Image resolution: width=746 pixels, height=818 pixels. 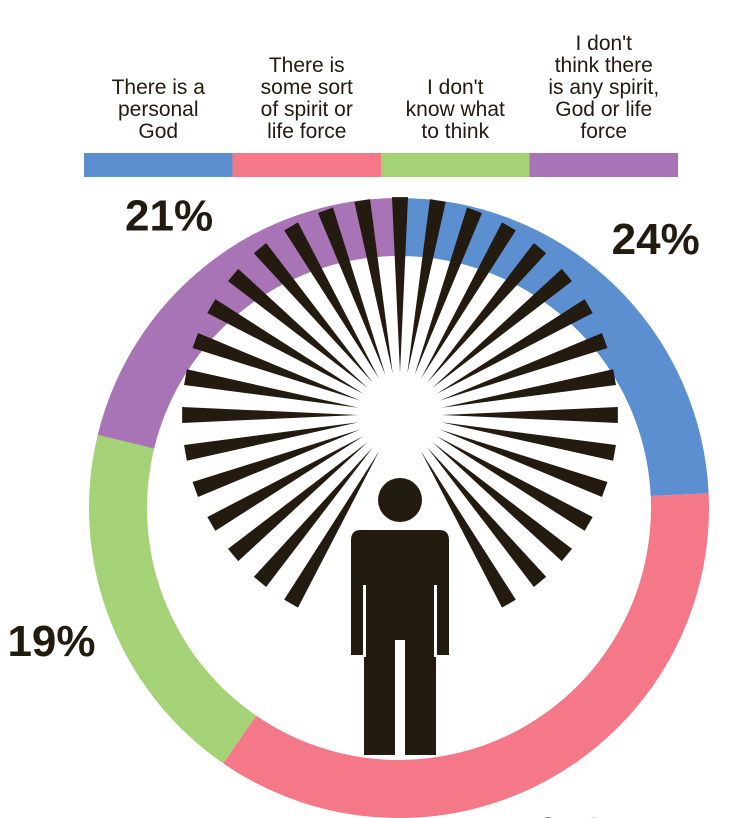 What do you see at coordinates (400, 500) in the screenshot?
I see `person-head` at bounding box center [400, 500].